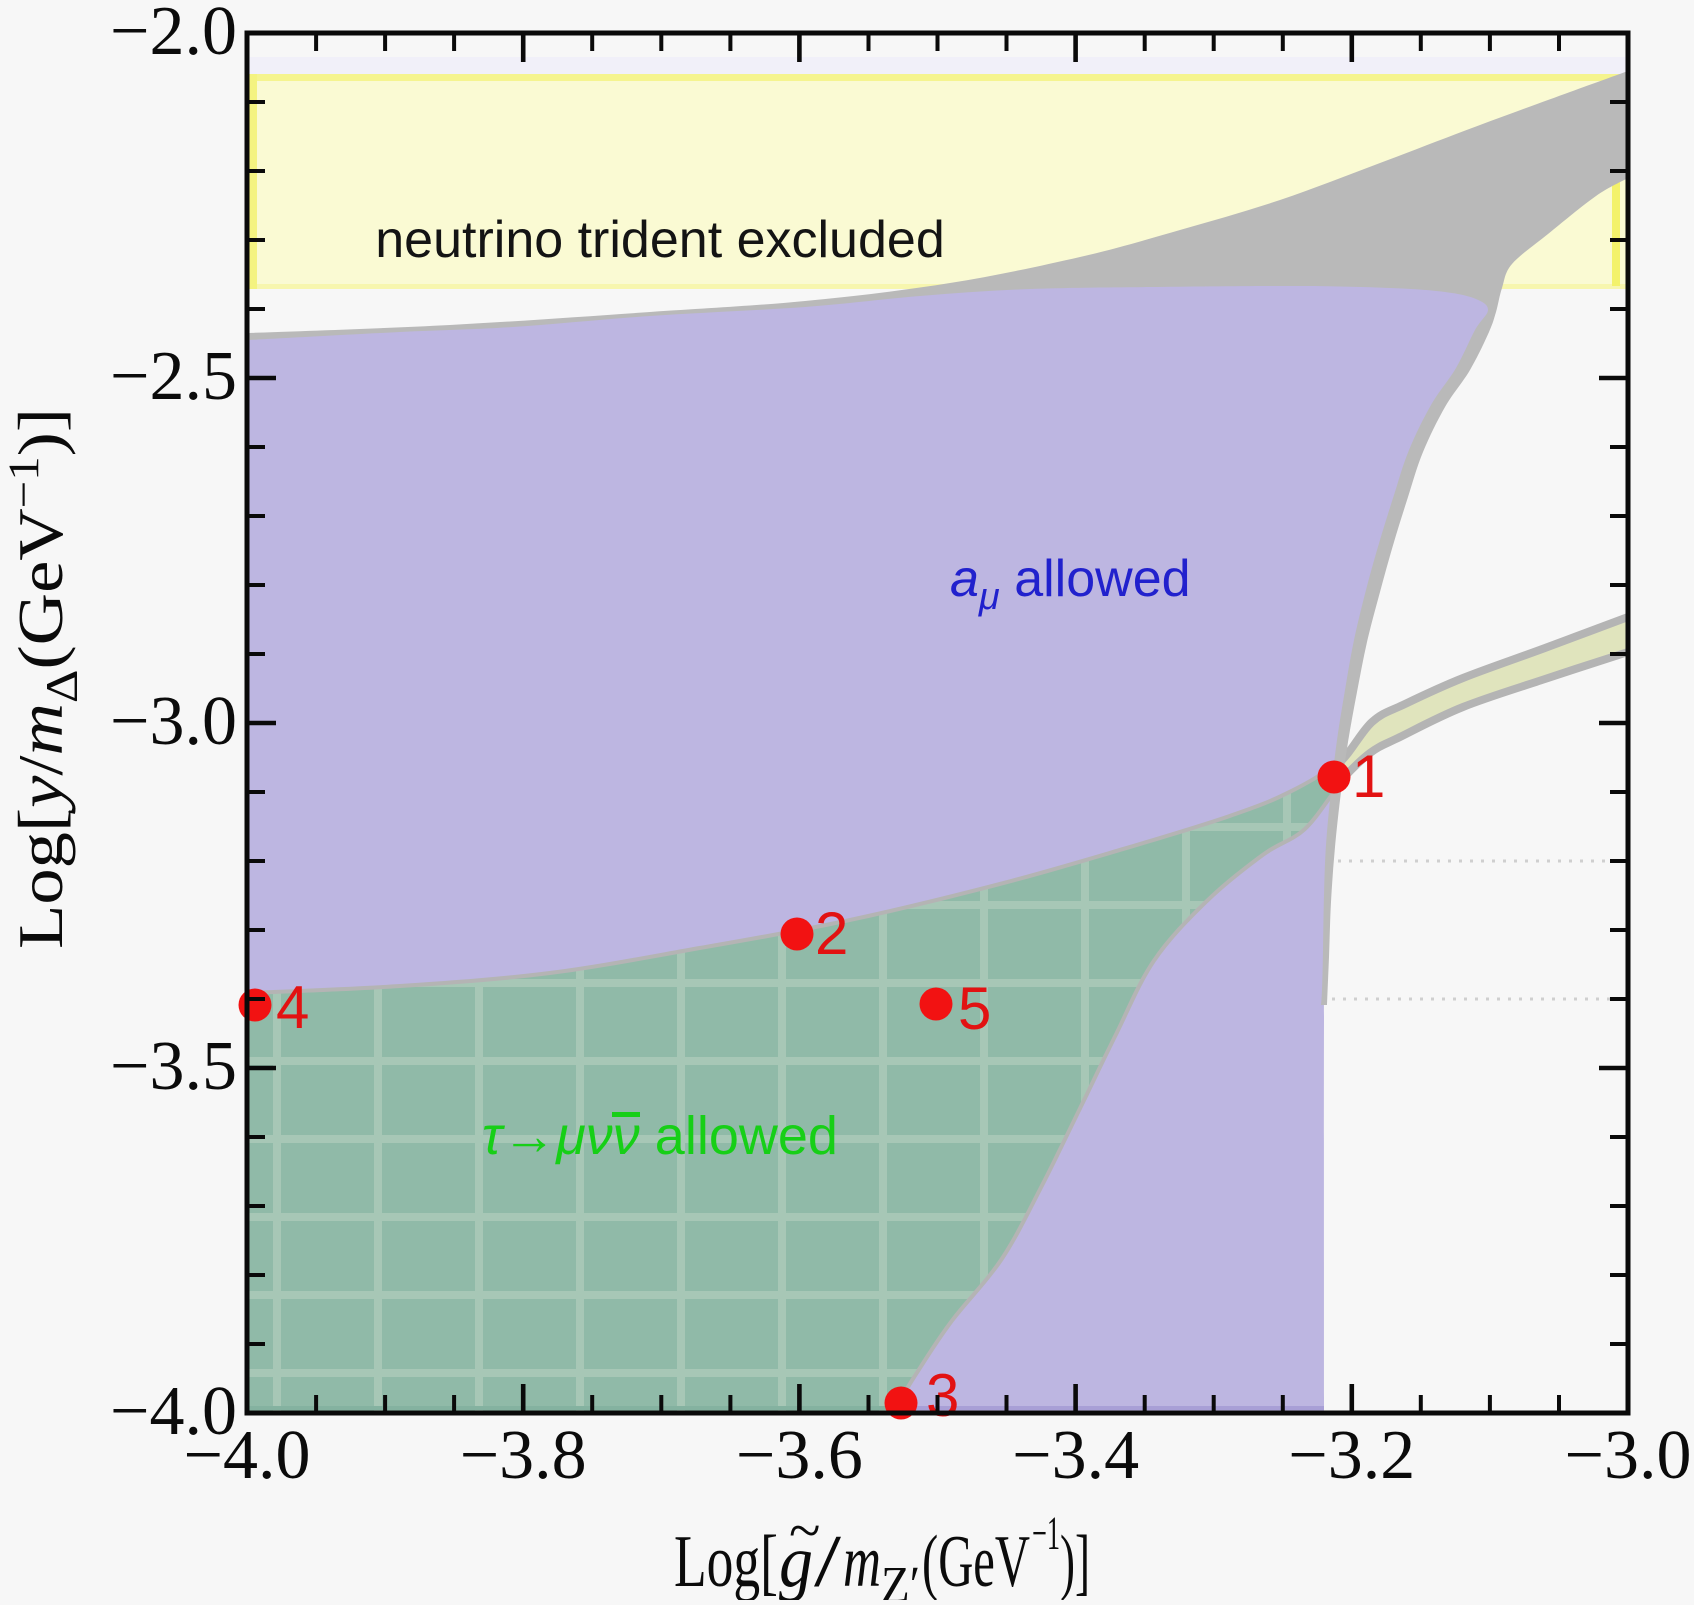 Image resolution: width=1694 pixels, height=1605 pixels. I want to click on svg-text: −3.2, so click(1351, 1455).